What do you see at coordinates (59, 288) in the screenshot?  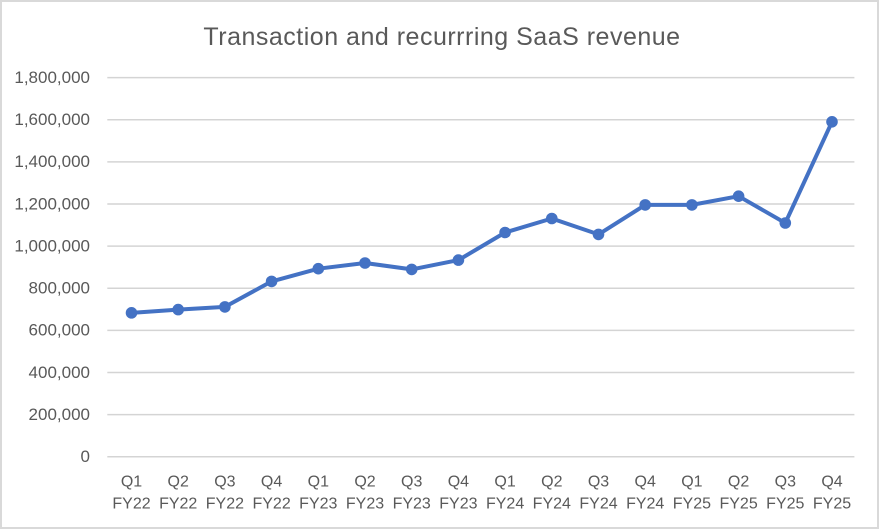 I see `svg-text: 800,000` at bounding box center [59, 288].